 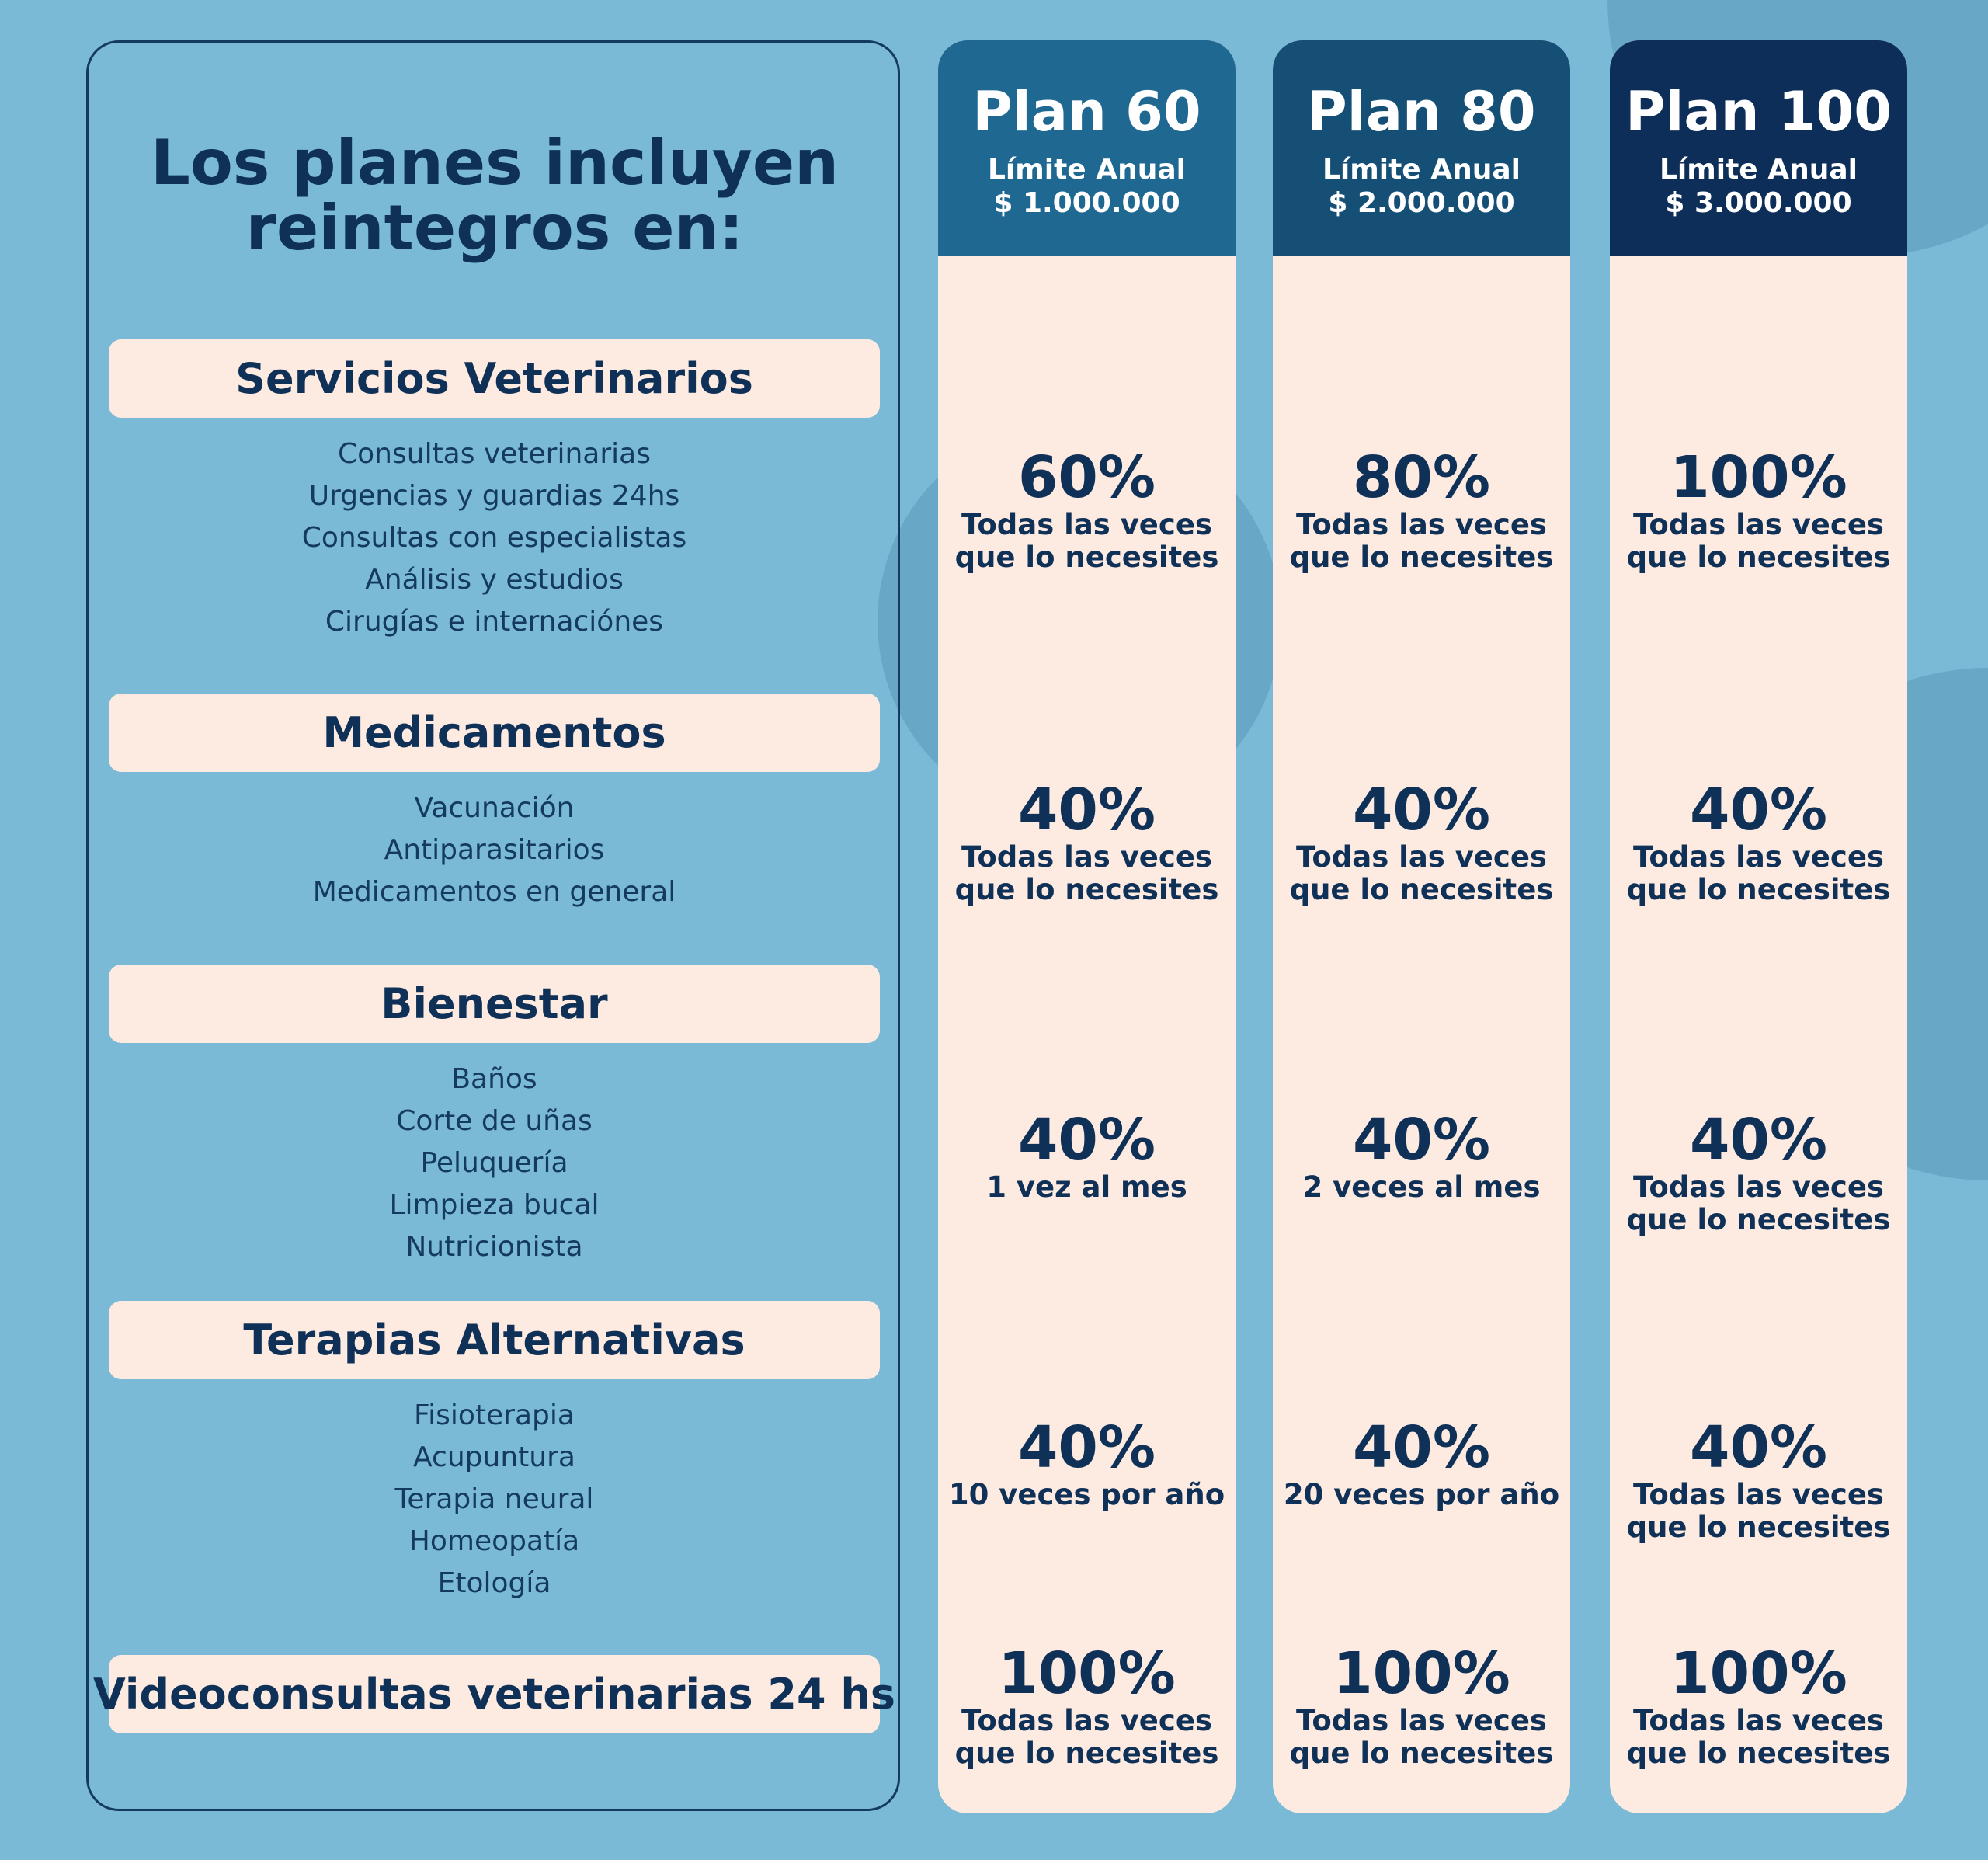 I want to click on plan-header: Plan 100 Límite Anual $ 3.000.000, so click(x=1758, y=148).